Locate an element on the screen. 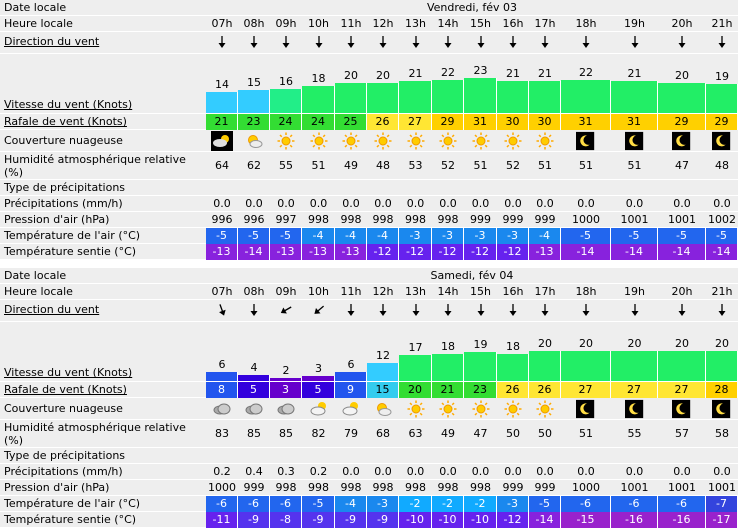 The height and width of the screenshot is (531, 738). humidity-cell: 50 is located at coordinates (545, 433).